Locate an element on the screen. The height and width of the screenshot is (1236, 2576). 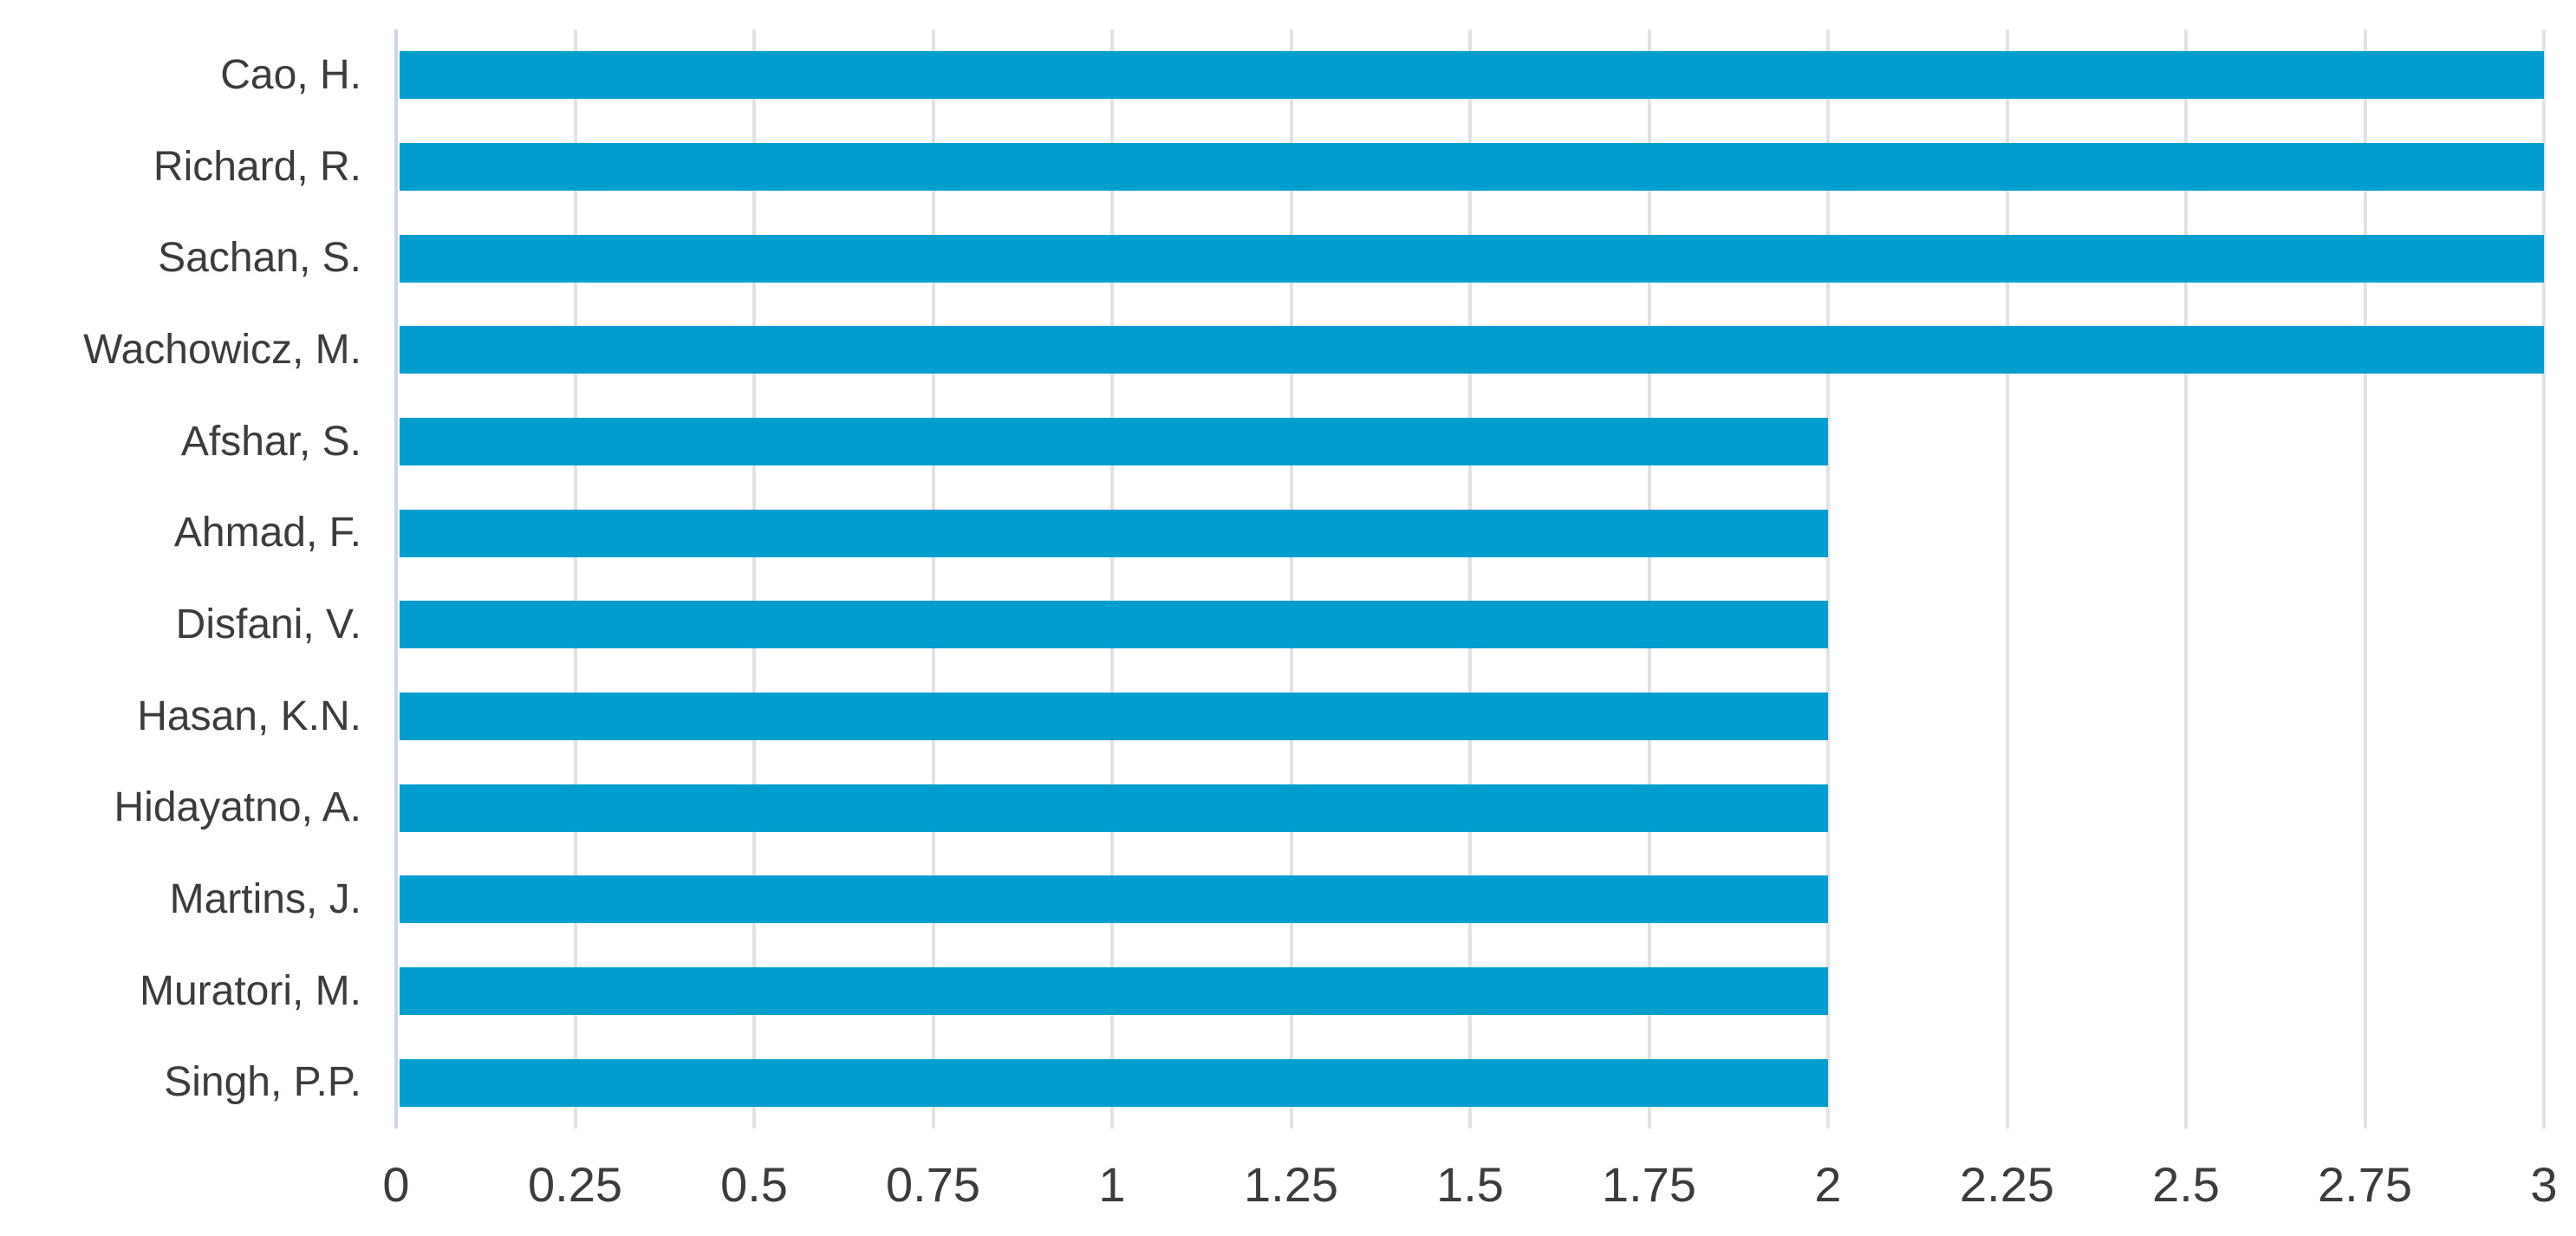
y-axis-label: Muratori, M. is located at coordinates (250, 990).